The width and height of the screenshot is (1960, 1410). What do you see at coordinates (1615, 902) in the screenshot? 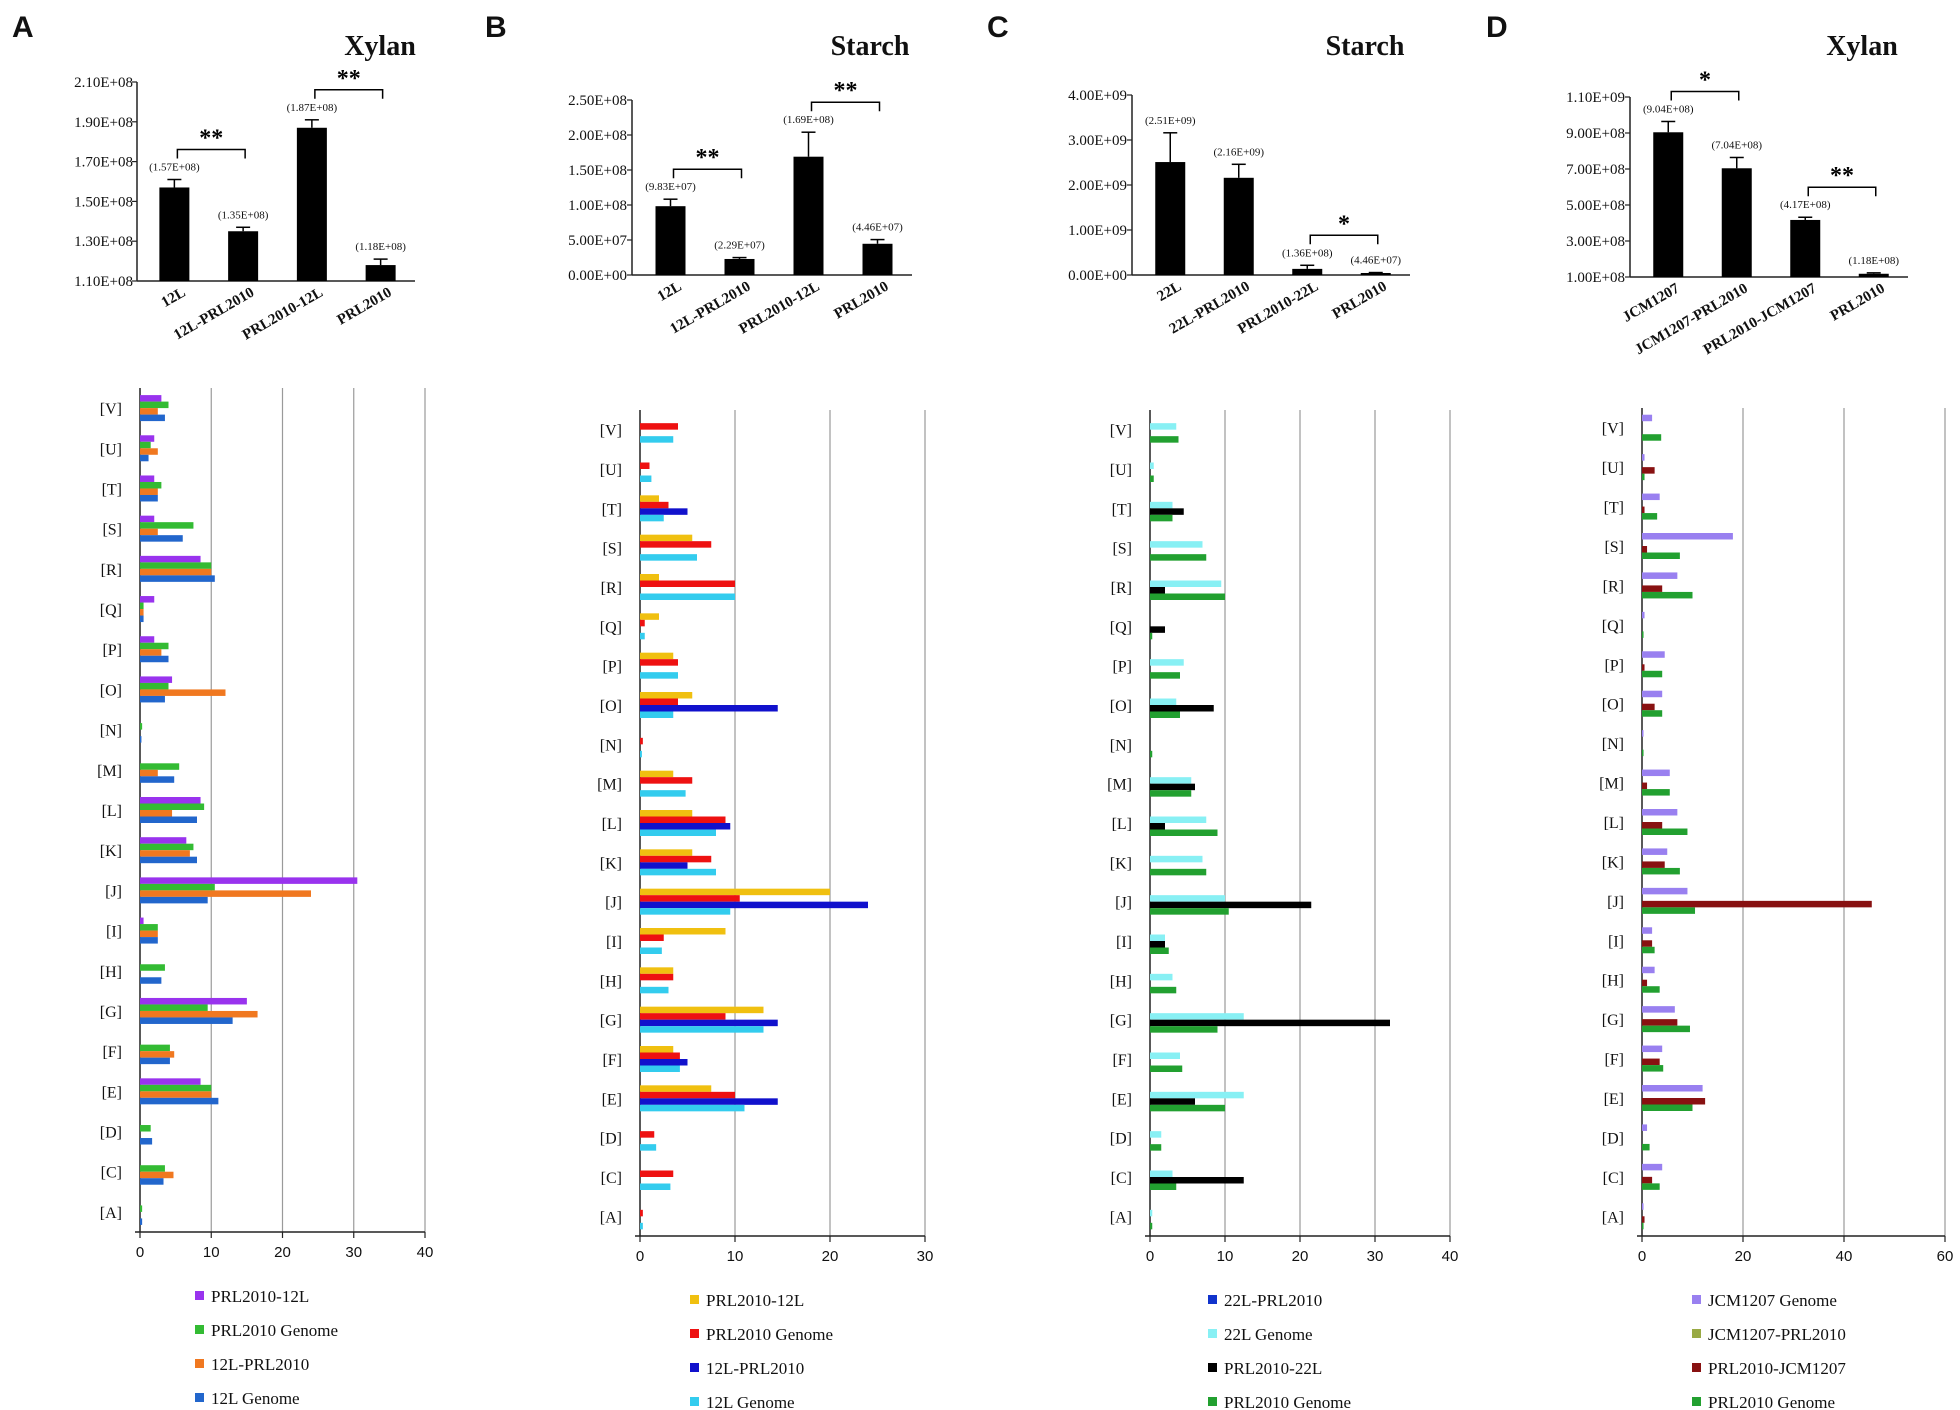
I see `category-label: [J]` at bounding box center [1615, 902].